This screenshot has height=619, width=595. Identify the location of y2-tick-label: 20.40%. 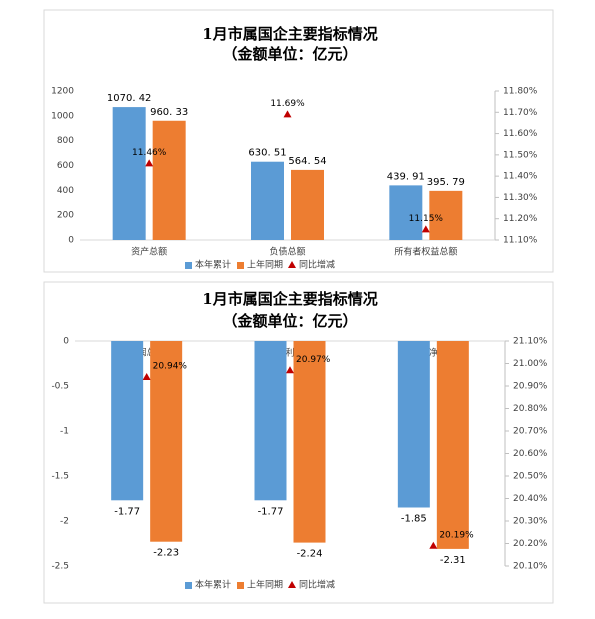
(530, 499).